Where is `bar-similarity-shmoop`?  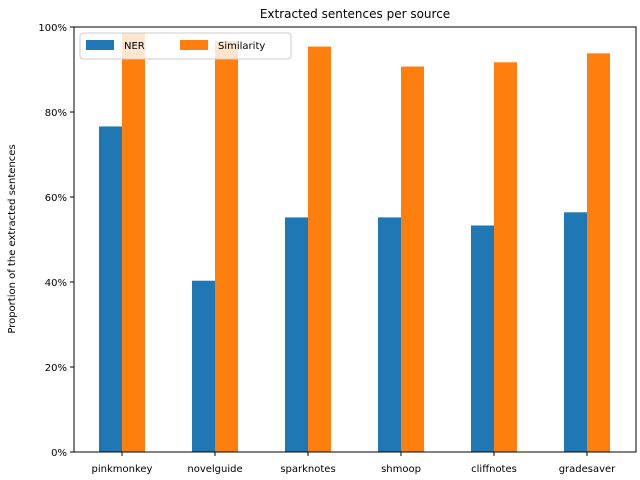
bar-similarity-shmoop is located at coordinates (412, 259).